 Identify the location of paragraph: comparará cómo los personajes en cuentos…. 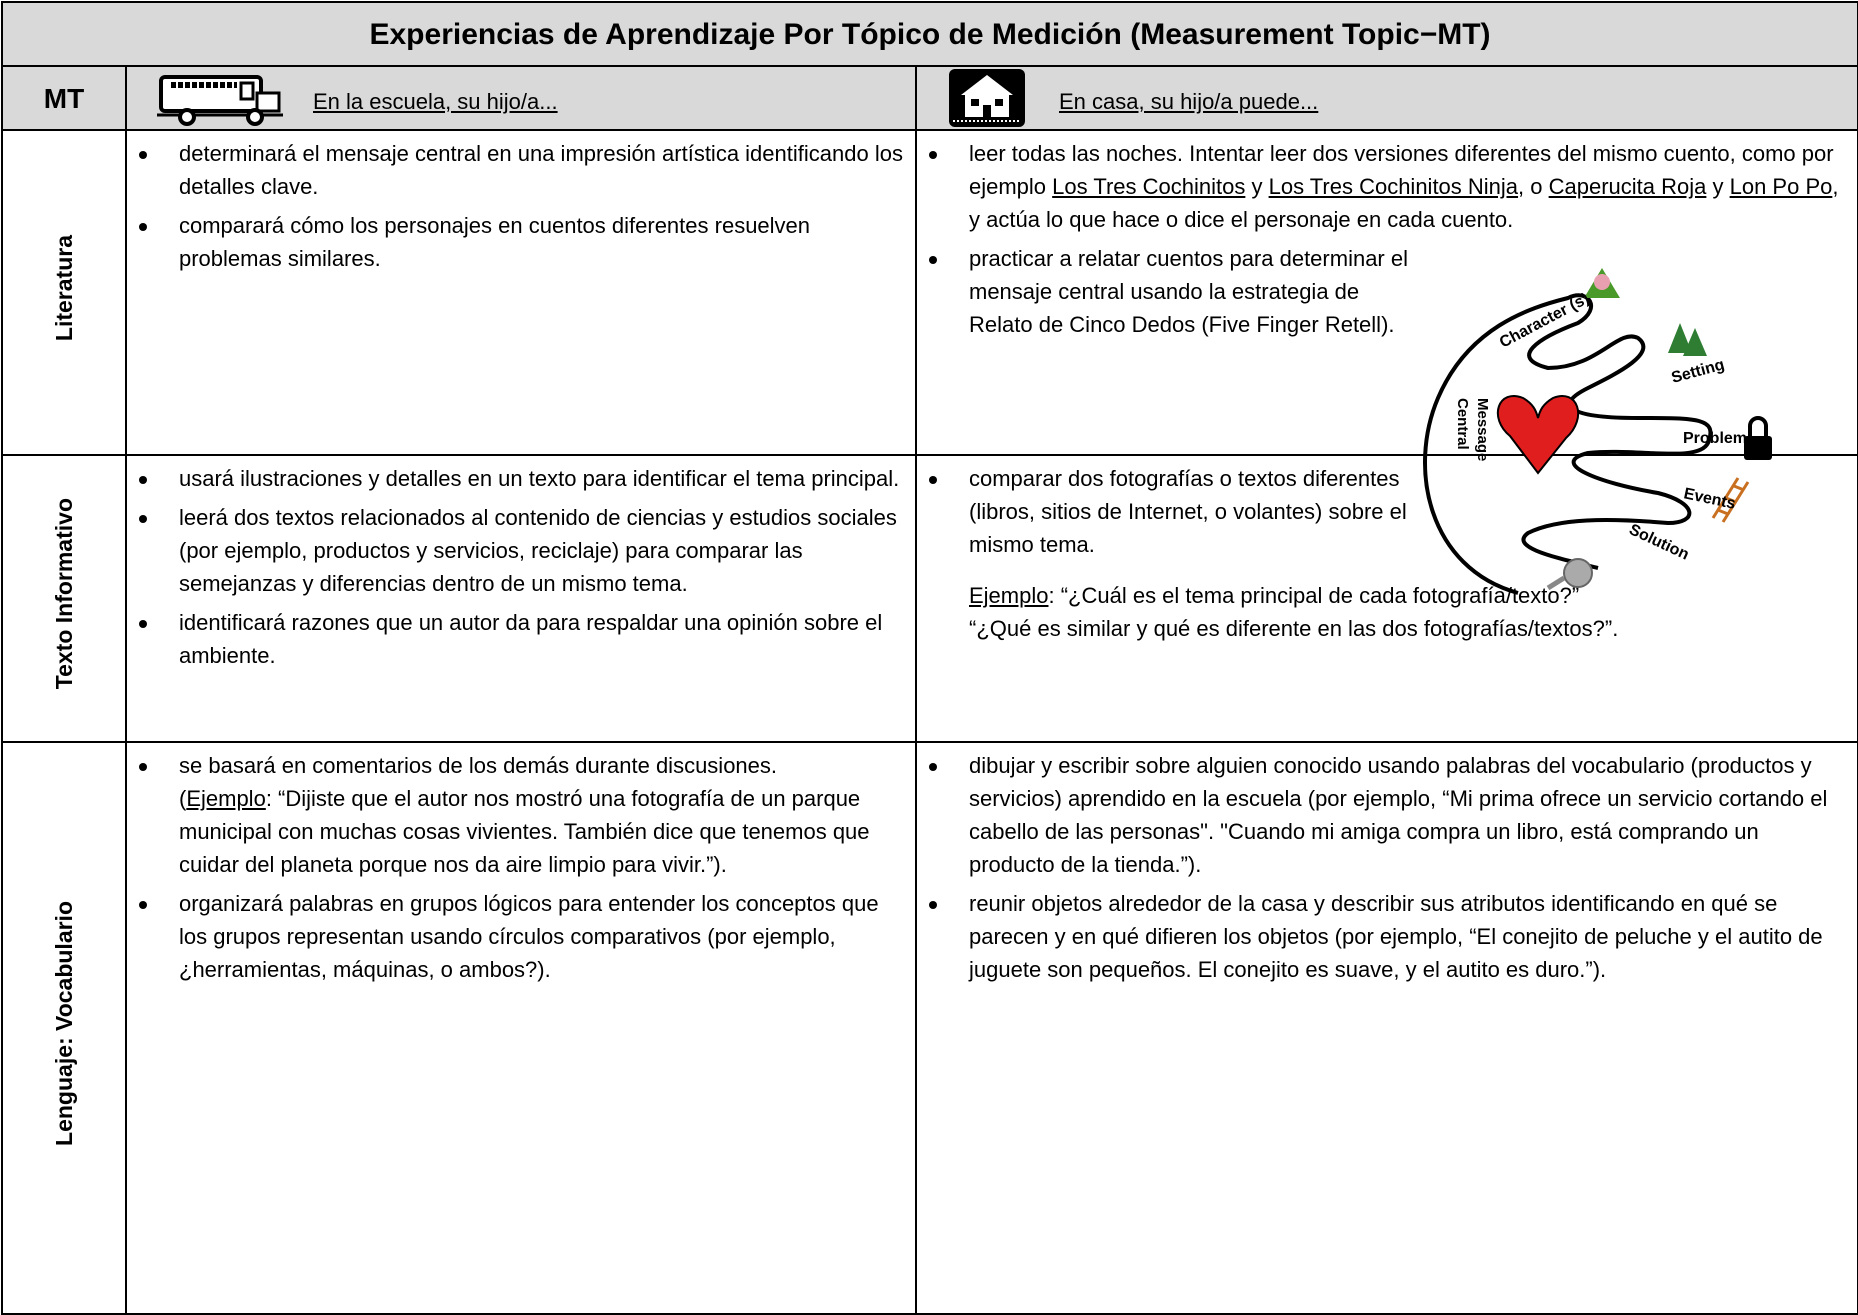
(542, 242).